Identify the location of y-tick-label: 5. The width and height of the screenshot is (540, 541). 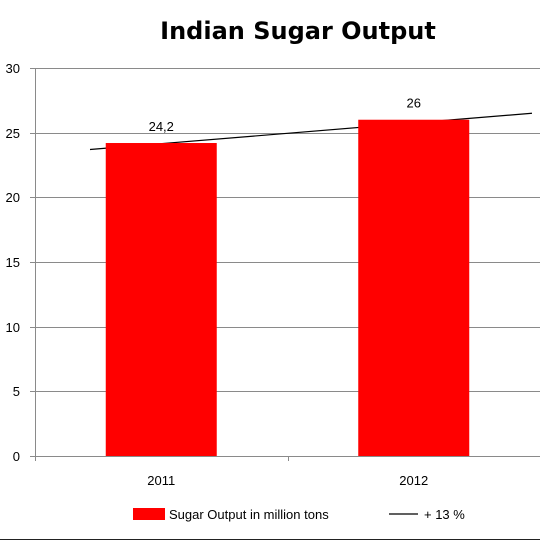
(16, 391).